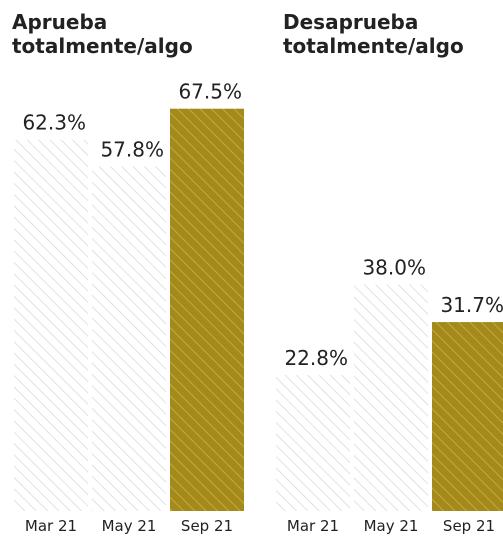 This screenshot has height=541, width=503. I want to click on disapprove-value-label-3: 31.7%, so click(471, 305).